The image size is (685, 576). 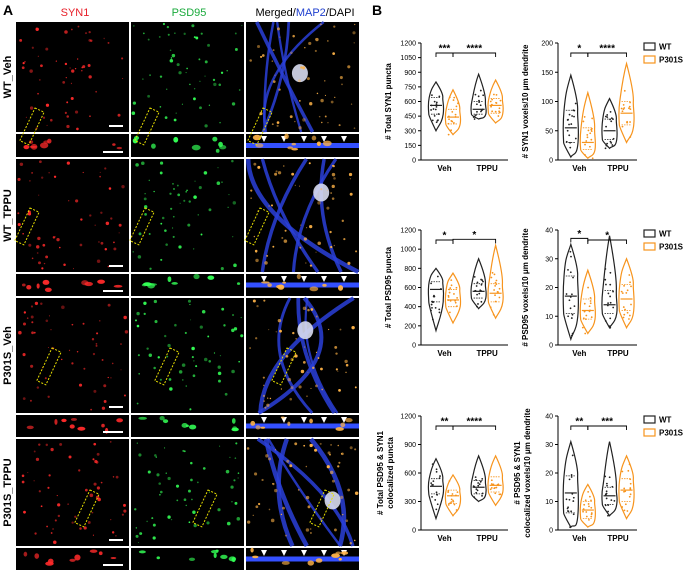 What do you see at coordinates (388, 287) in the screenshot?
I see `y-axis-label: # Total PSD95 puncta` at bounding box center [388, 287].